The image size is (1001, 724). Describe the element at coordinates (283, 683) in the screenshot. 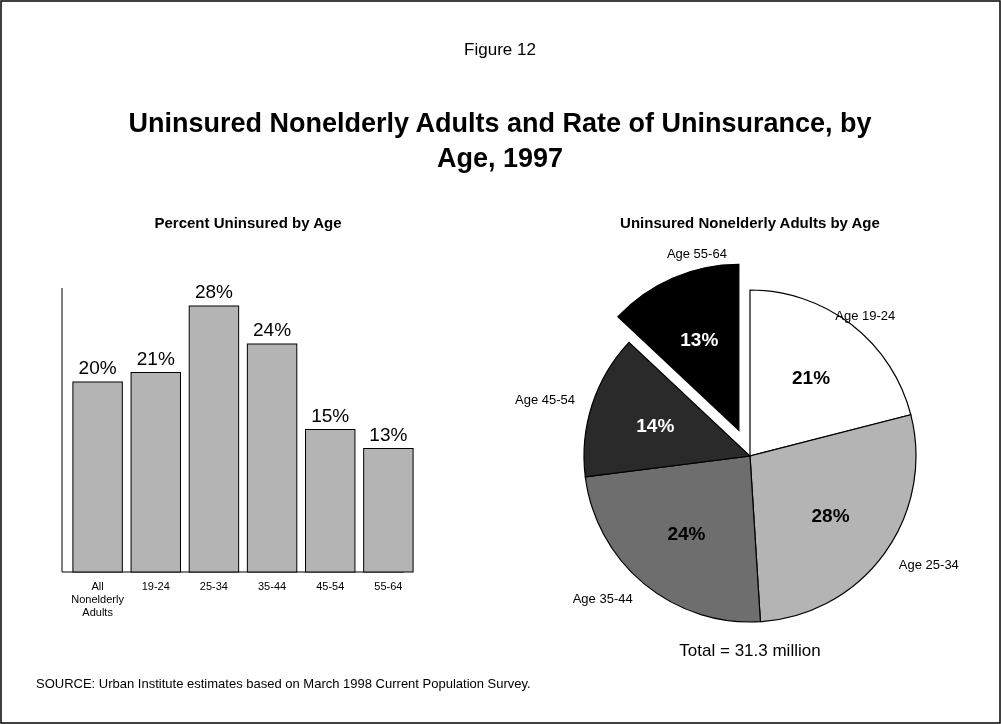

I see `source-note: SOURCE: Urban Institute estimates based on March 1998 Current Population Survey.` at that location.